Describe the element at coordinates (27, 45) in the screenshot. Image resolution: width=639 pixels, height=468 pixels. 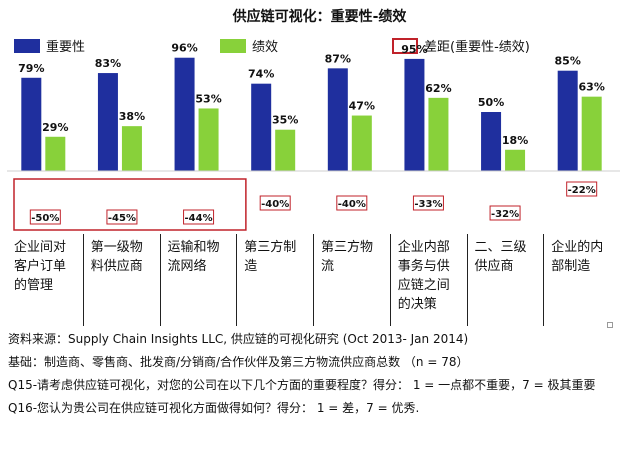
I see `legend-swatch-importance` at that location.